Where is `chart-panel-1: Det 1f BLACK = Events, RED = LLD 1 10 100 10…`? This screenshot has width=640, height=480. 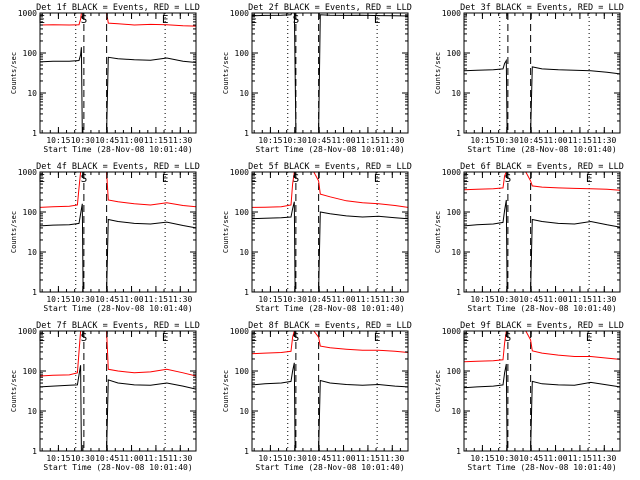
chart-panel-1: Det 1f BLACK = Events, RED = LLD 1 10 100 10… is located at coordinates (105, 78).